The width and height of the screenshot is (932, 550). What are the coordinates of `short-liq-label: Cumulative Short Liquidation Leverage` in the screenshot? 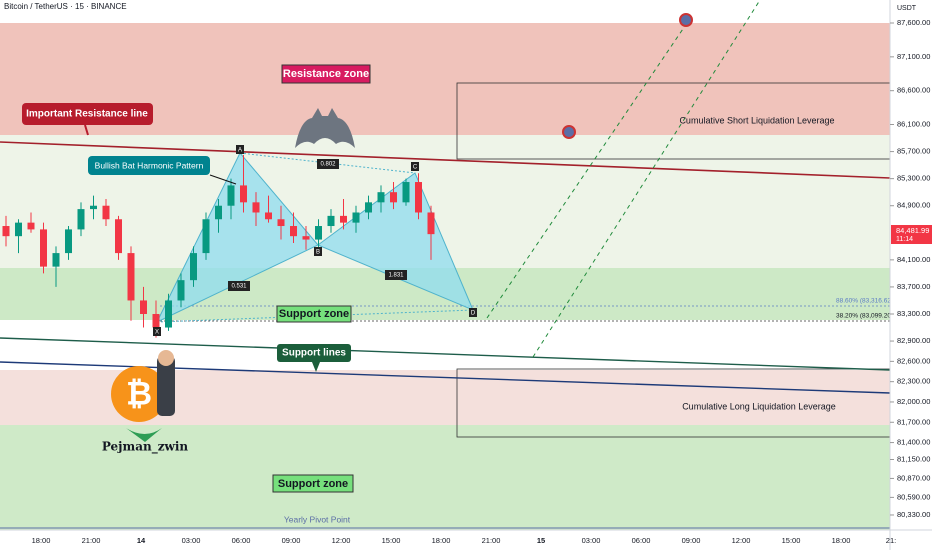 It's located at (756, 120).